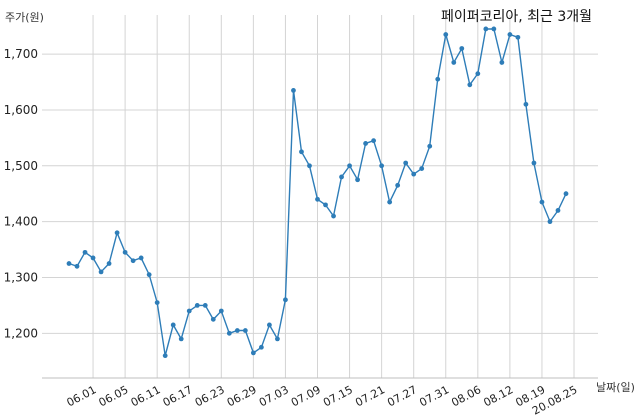  What do you see at coordinates (210, 396) in the screenshot?
I see `x-tick-label: 06.23` at bounding box center [210, 396].